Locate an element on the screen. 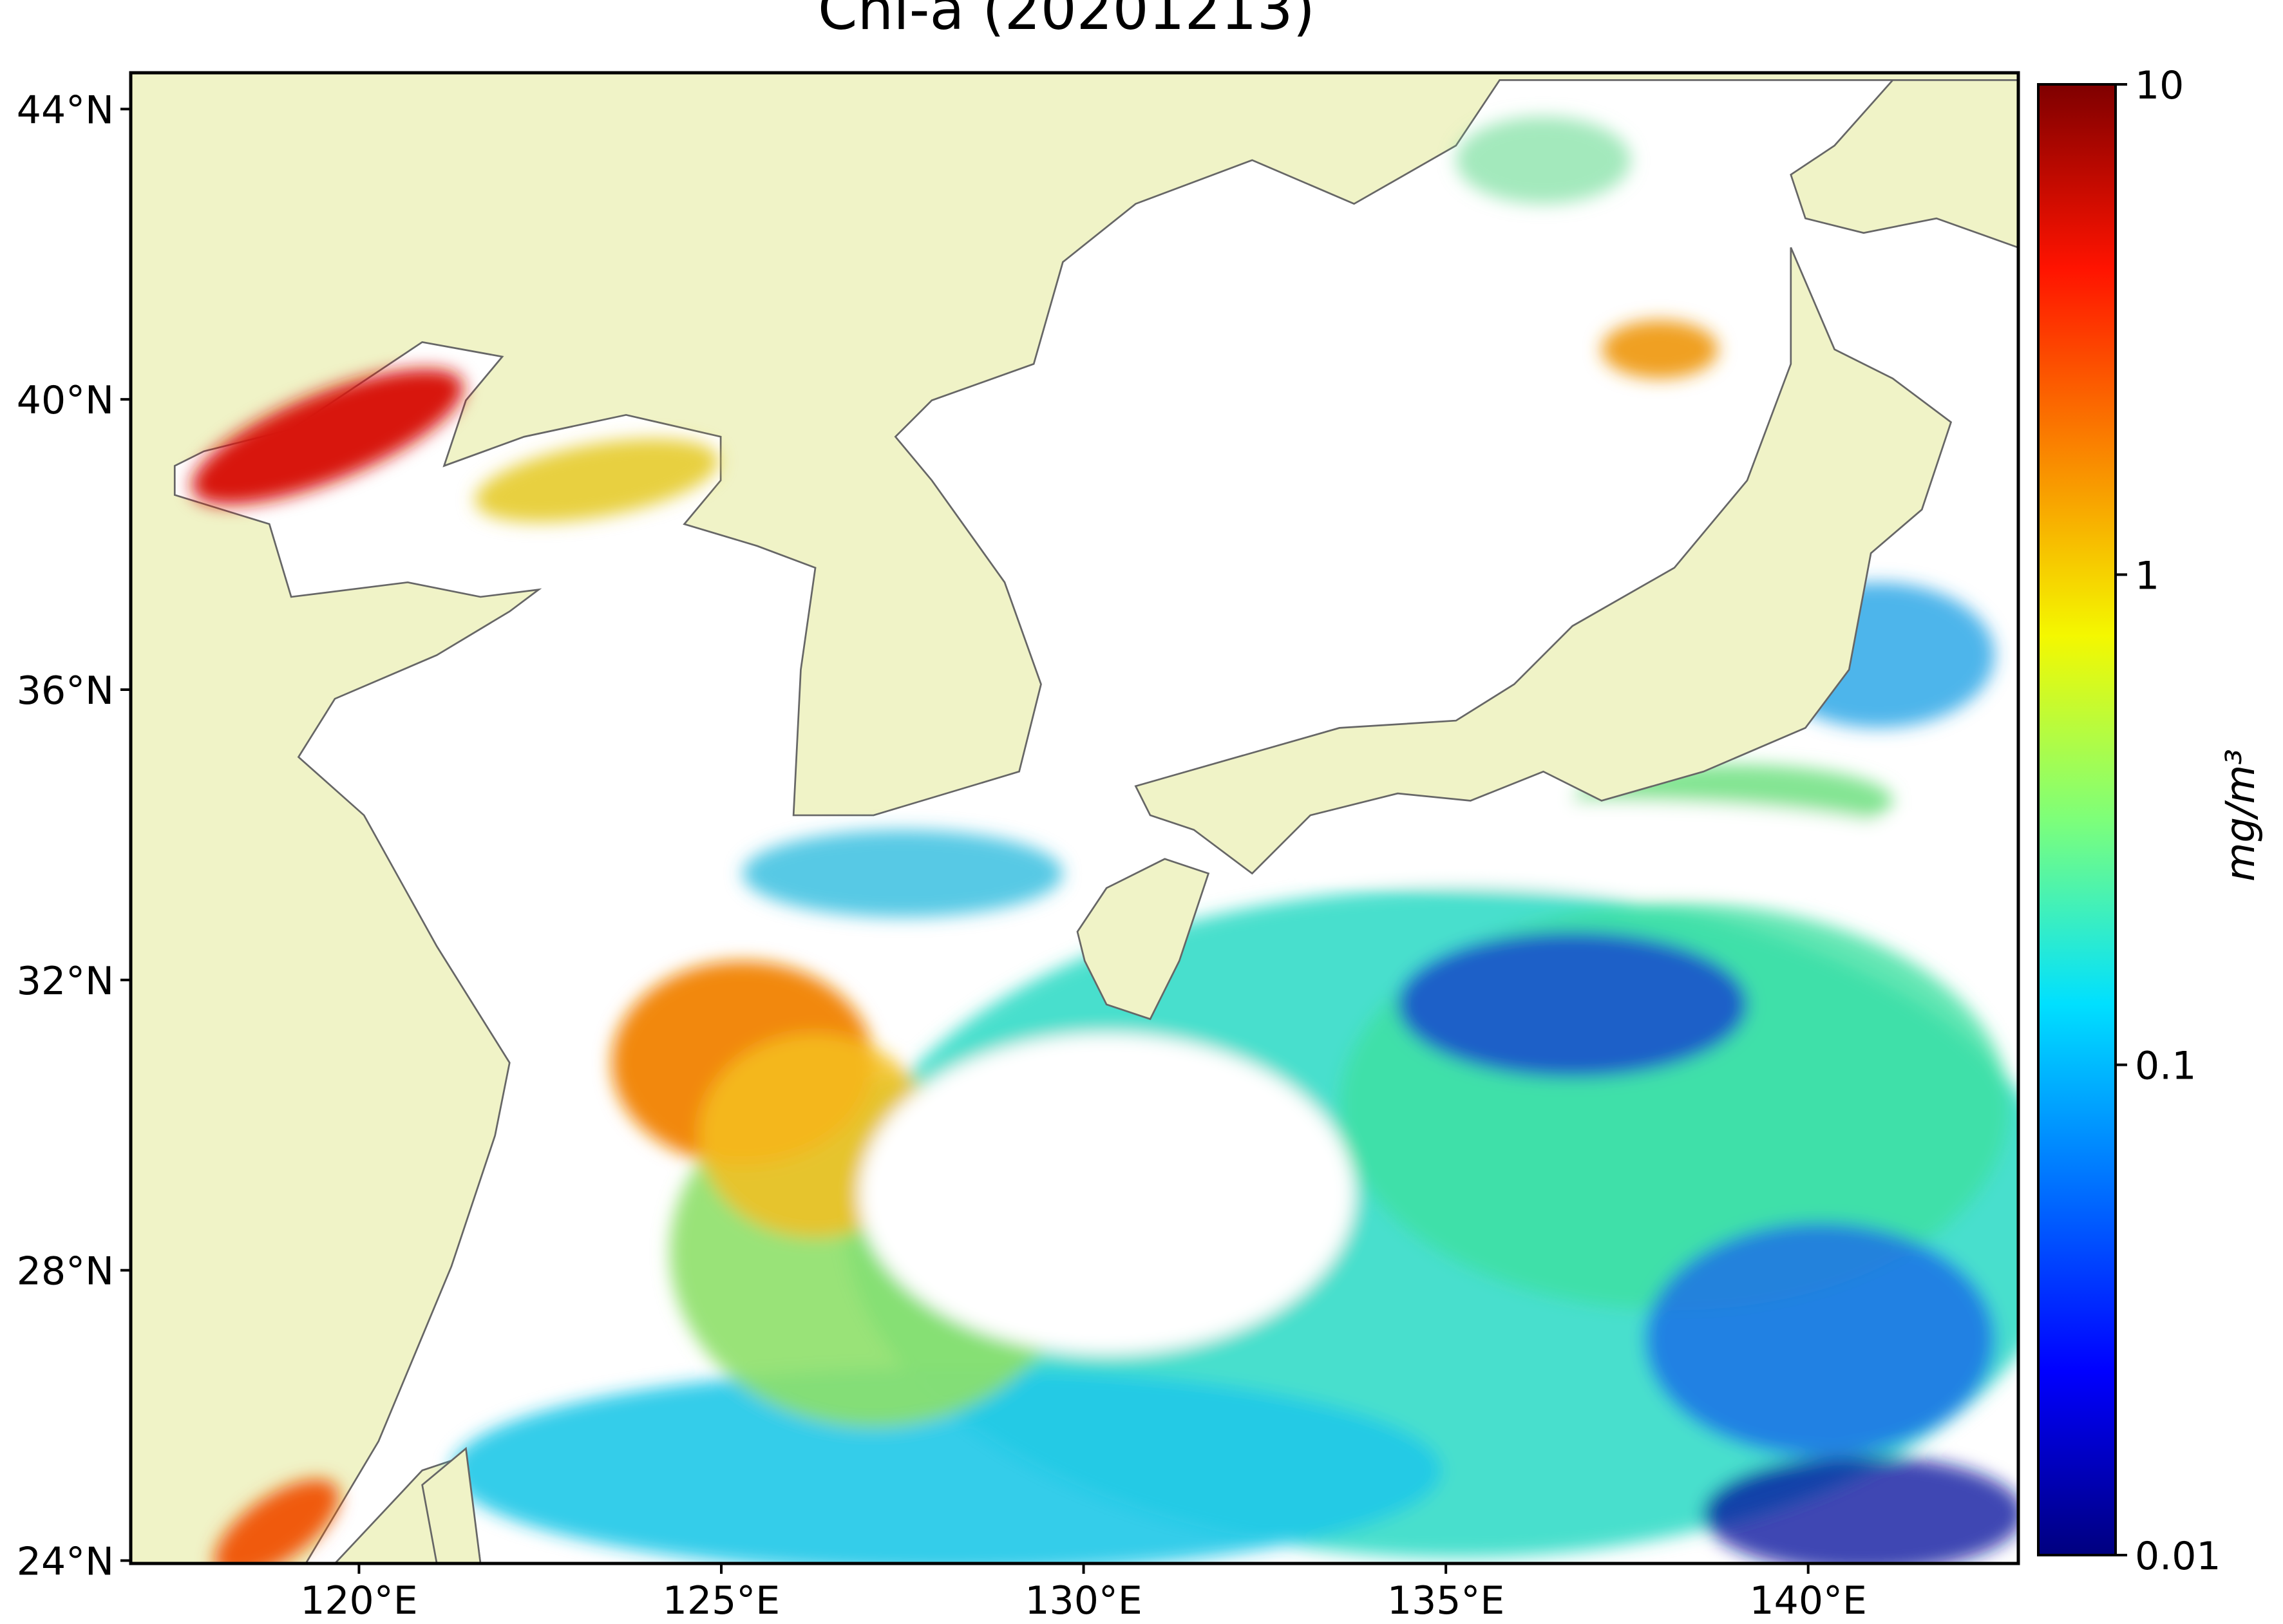 This screenshot has height=1624, width=2283. x-tick-label: 125°E is located at coordinates (721, 1601).